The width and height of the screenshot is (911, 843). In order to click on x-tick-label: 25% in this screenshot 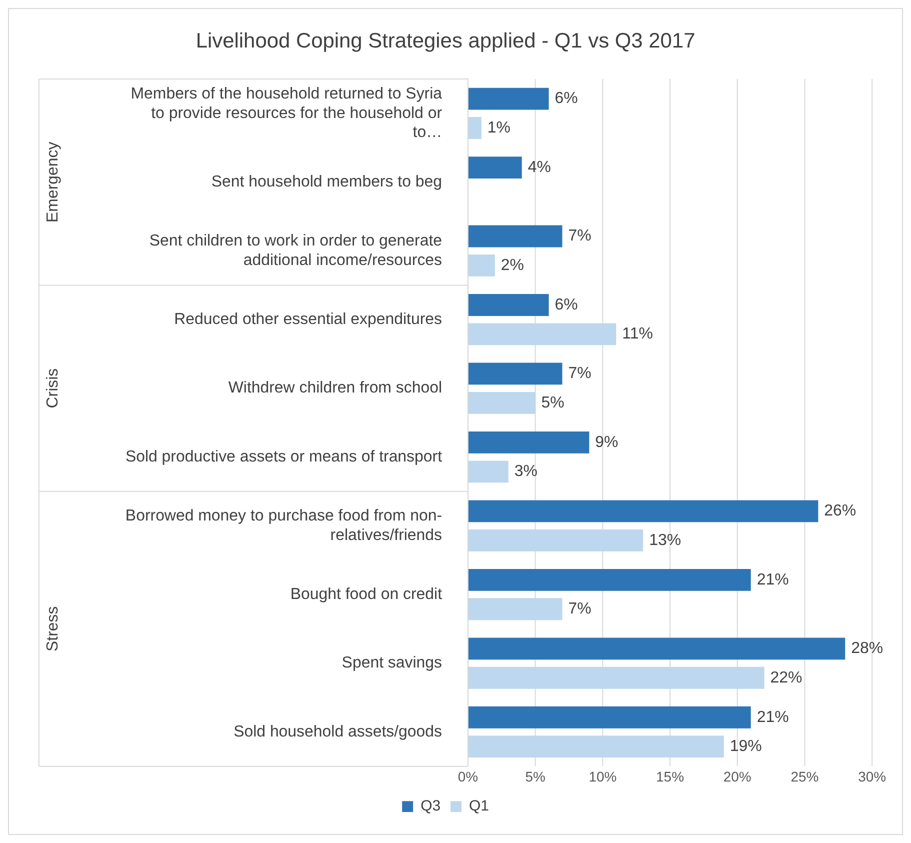, I will do `click(804, 776)`.